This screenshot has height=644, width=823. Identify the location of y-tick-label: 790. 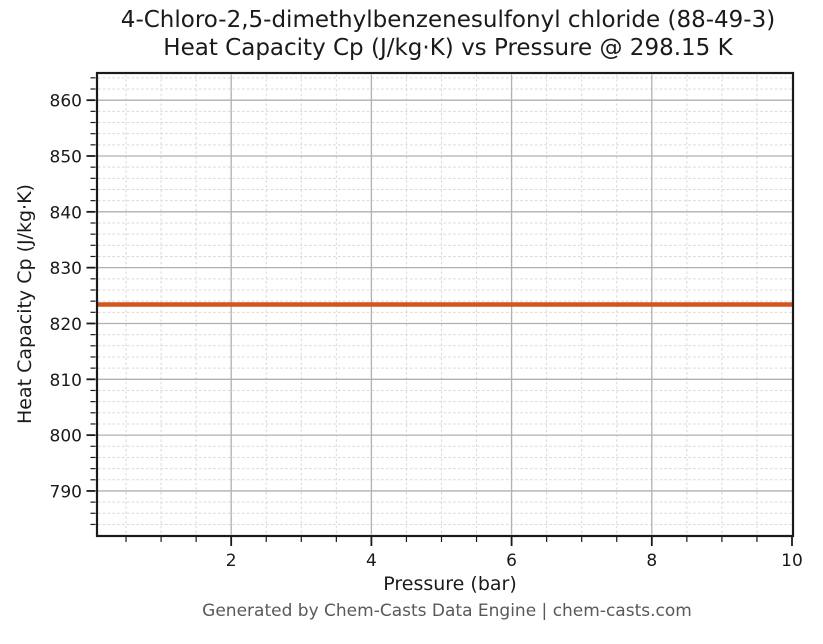
(66, 492).